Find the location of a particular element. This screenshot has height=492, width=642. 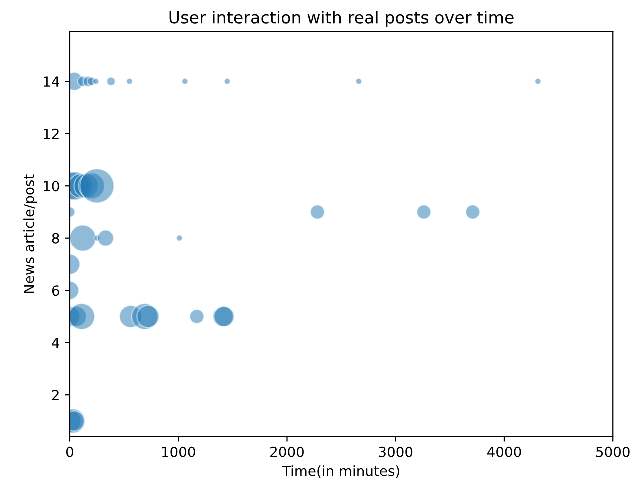

x-tick-label: 5000 is located at coordinates (613, 452).